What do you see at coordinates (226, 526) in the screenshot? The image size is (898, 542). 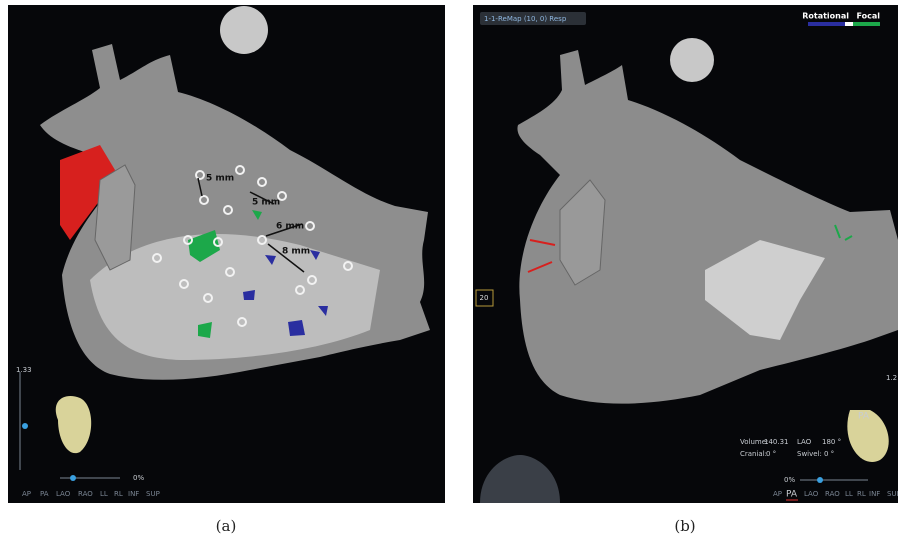 I see `caption: (a)` at bounding box center [226, 526].